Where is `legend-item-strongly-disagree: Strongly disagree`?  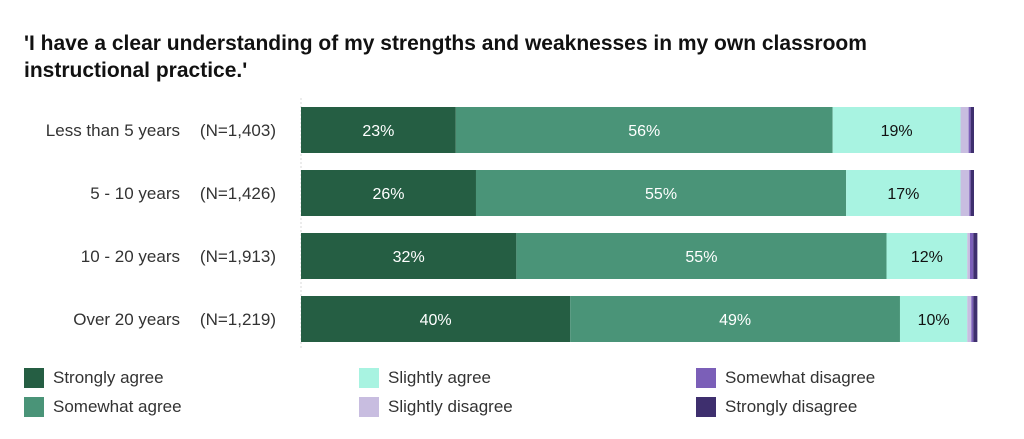 legend-item-strongly-disagree: Strongly disagree is located at coordinates (776, 407).